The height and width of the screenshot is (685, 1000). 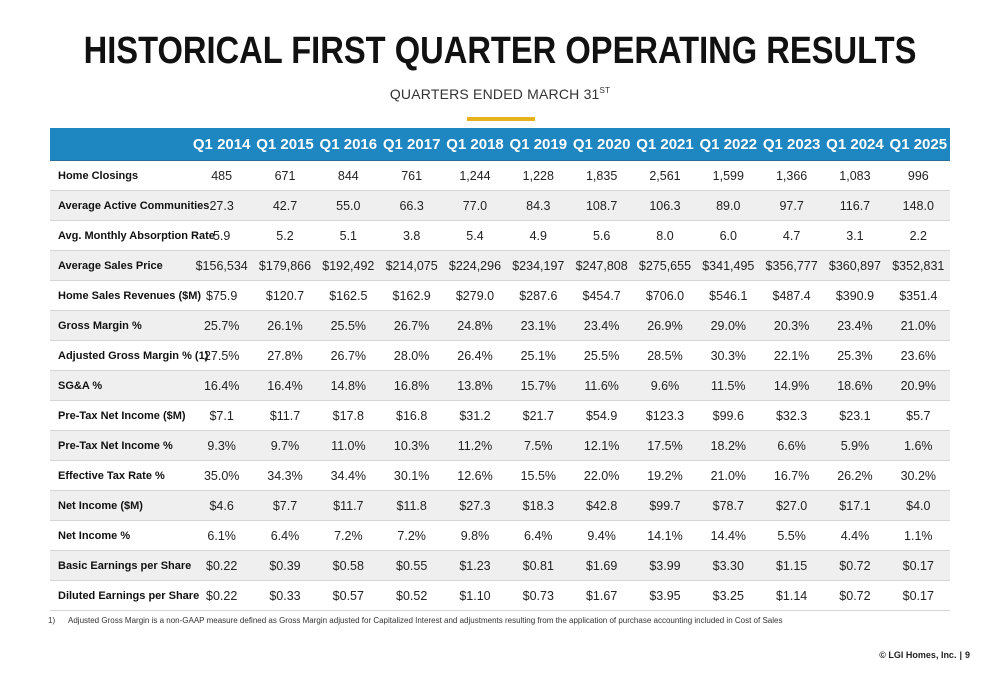 I want to click on table-cell: 12.1%, so click(x=601, y=445).